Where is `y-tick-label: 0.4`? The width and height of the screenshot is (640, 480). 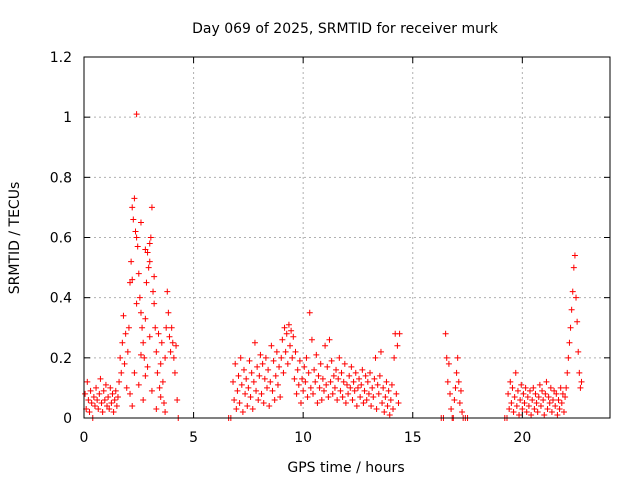
y-tick-label: 0.4 is located at coordinates (61, 299).